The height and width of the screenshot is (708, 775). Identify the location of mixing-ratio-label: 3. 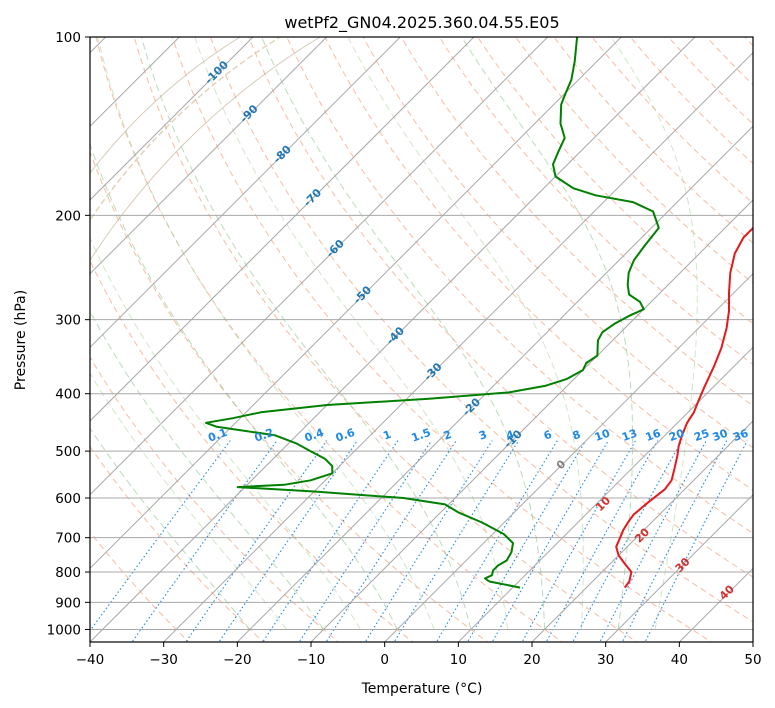
(483, 435).